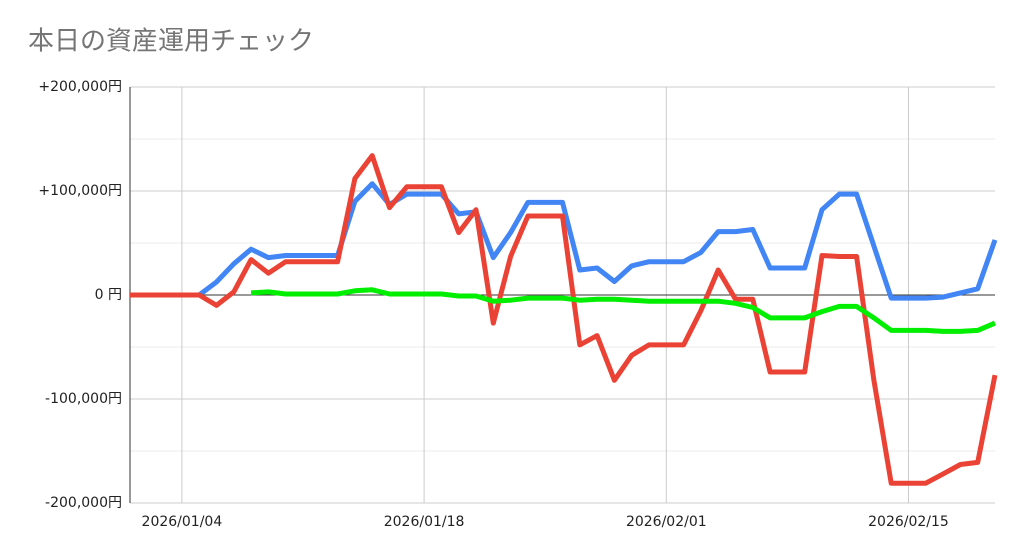 The image size is (1024, 560). Describe the element at coordinates (623, 310) in the screenshot. I see `series-line` at that location.